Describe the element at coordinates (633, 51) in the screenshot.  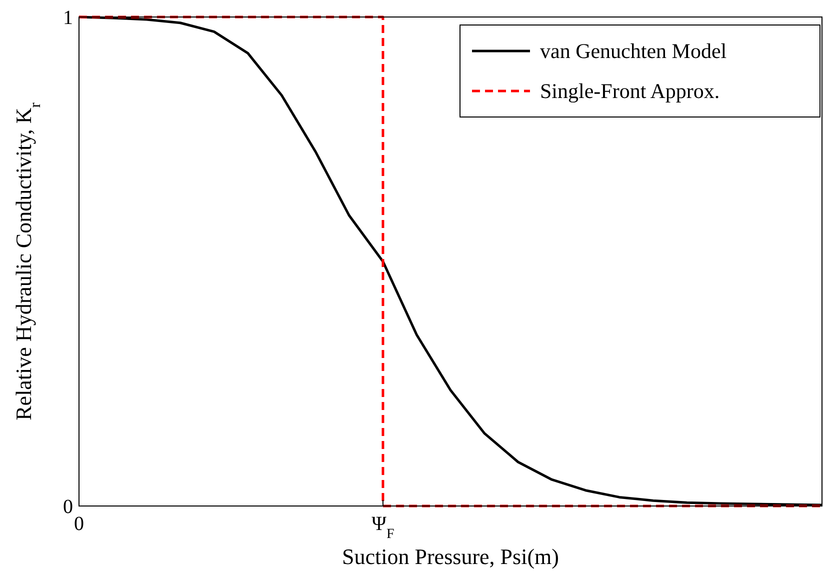
I see `legend-label: van Genuchten Model` at that location.